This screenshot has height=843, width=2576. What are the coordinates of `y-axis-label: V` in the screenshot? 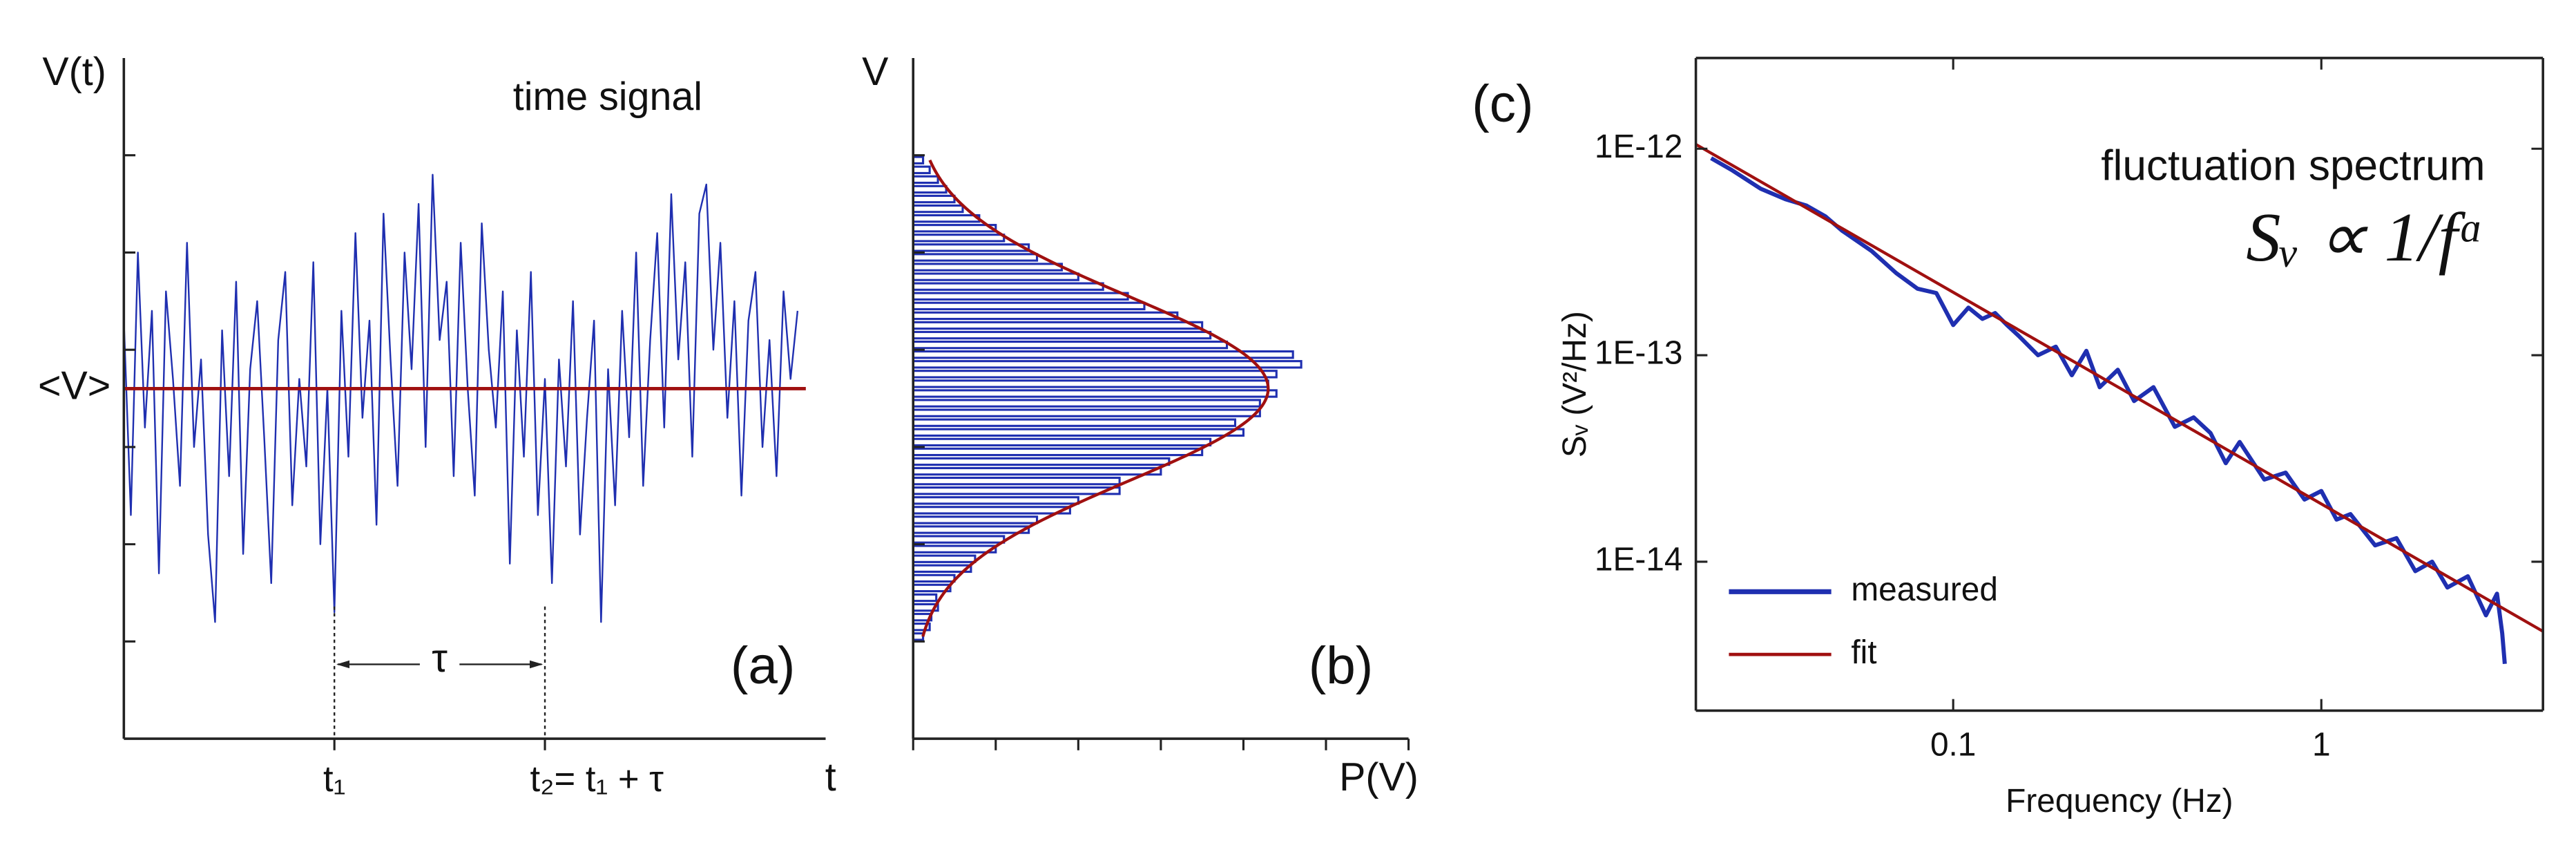 It's located at (875, 72).